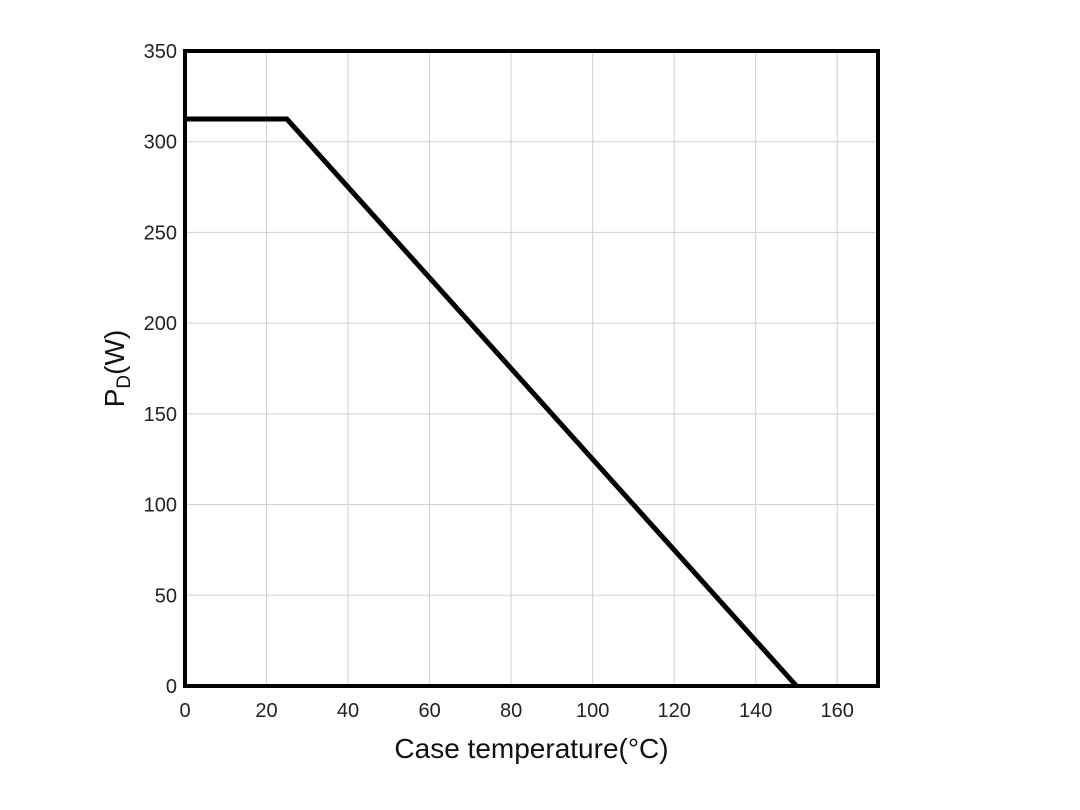  I want to click on y-axis-title-unit: (W), so click(114, 352).